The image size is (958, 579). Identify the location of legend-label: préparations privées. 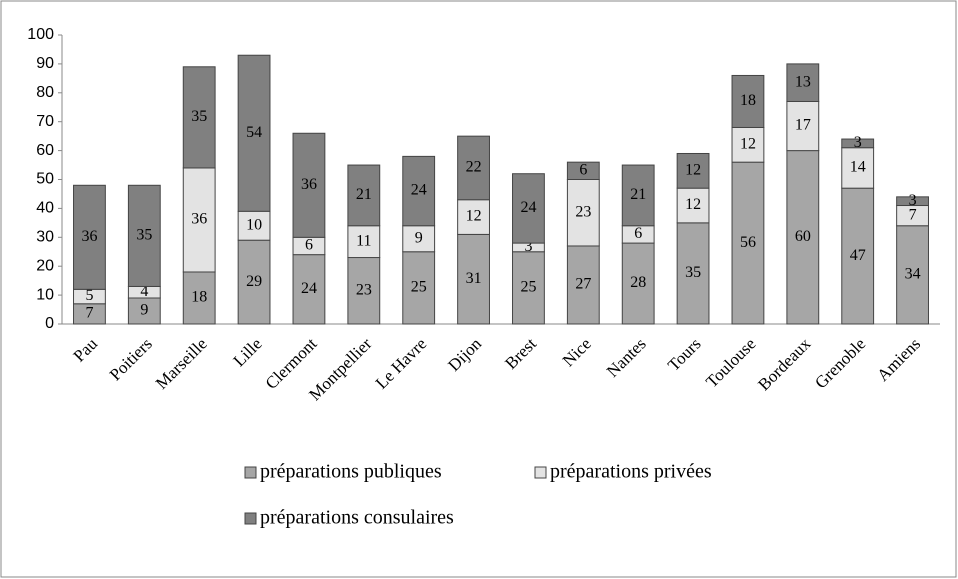
(631, 472).